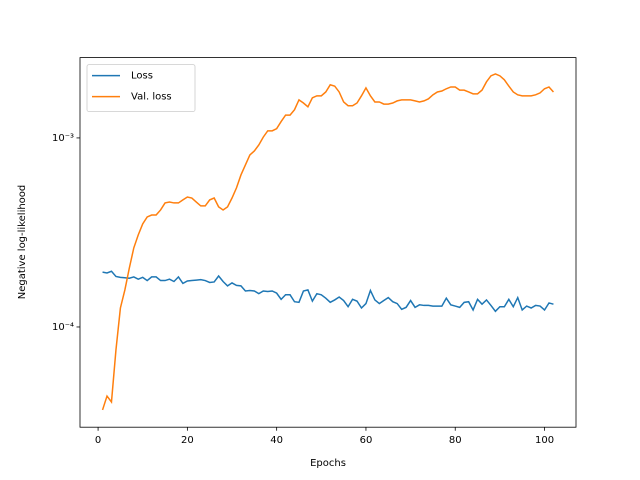 The width and height of the screenshot is (640, 480). I want to click on y-tick-label: 10⁻⁴, so click(63, 327).